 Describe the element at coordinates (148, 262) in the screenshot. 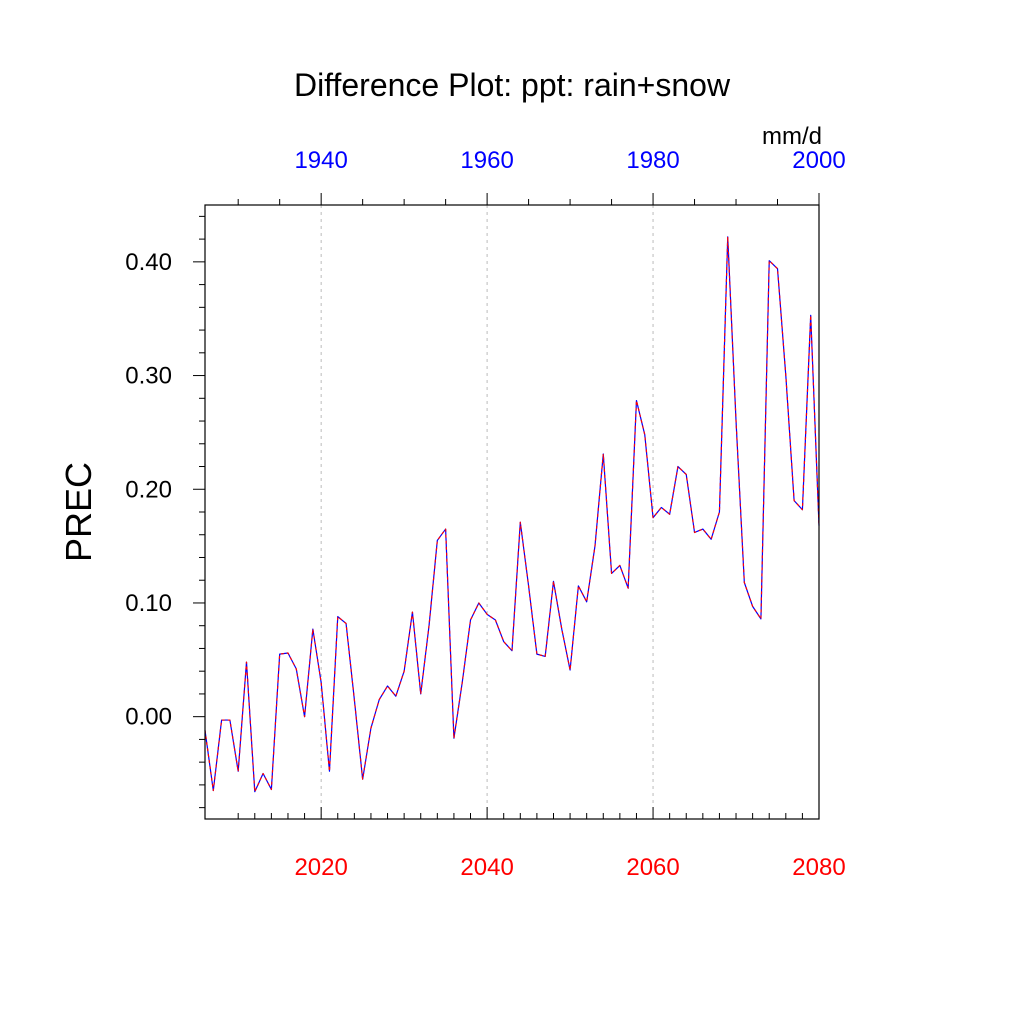

I see `y-tick-label: 0.40` at that location.